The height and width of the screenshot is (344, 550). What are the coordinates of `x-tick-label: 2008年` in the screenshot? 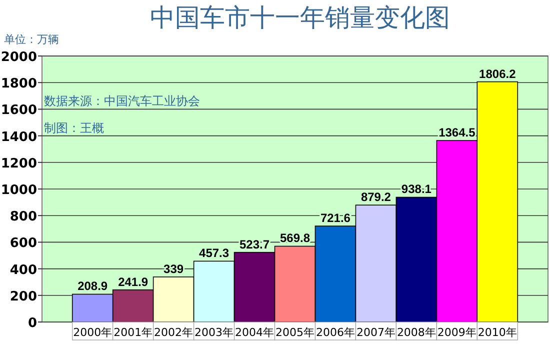 It's located at (416, 332).